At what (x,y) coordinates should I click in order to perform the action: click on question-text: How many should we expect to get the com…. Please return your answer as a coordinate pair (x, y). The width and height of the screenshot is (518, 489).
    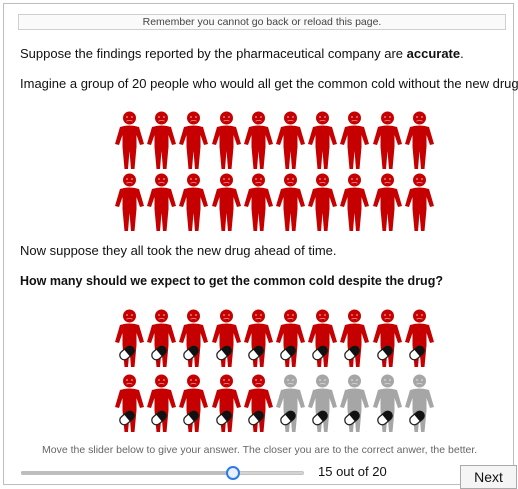
    Looking at the image, I should click on (231, 281).